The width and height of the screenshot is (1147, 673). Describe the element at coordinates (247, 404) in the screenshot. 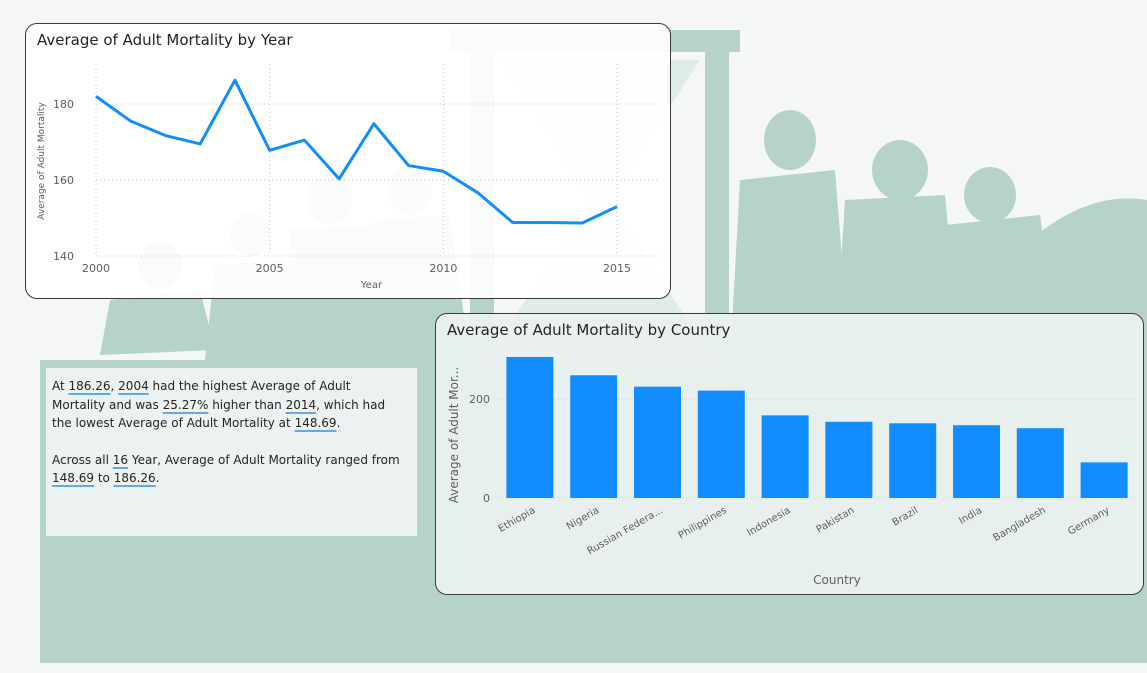

I see `narrative-text: higher than` at that location.